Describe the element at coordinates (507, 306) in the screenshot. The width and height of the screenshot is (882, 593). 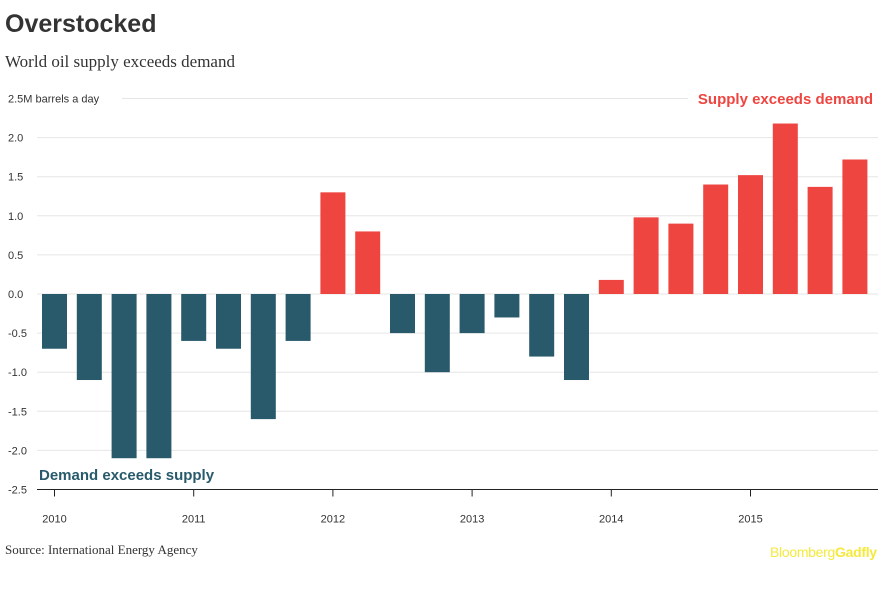
I see `bar-2013-q2` at that location.